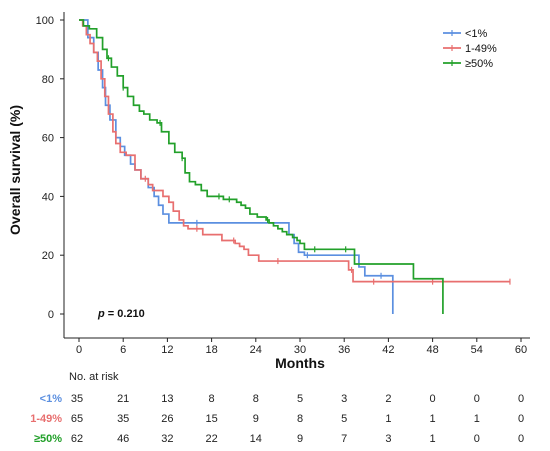  Describe the element at coordinates (48, 439) in the screenshot. I see `risk-row-label: ≥50%` at that location.